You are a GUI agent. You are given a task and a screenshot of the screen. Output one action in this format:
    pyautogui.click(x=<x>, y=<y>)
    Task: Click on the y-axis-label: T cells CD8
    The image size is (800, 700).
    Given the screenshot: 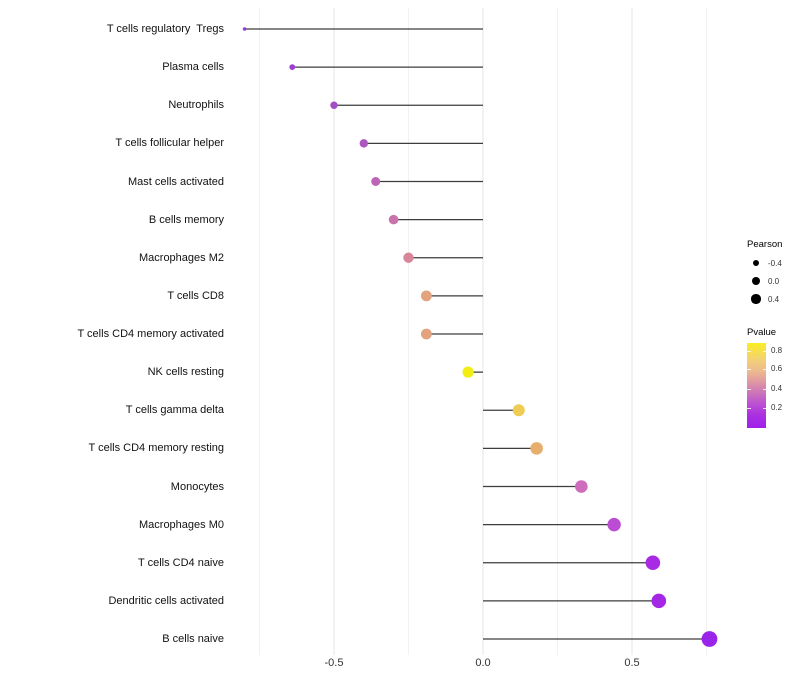 What is the action you would take?
    pyautogui.click(x=195, y=295)
    